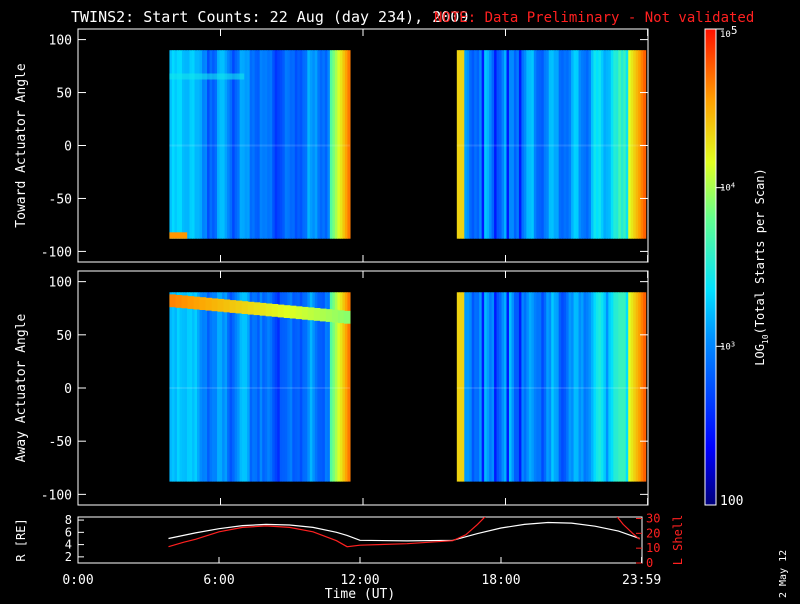  What do you see at coordinates (68, 389) in the screenshot?
I see `y-tick-label: 0` at bounding box center [68, 389].